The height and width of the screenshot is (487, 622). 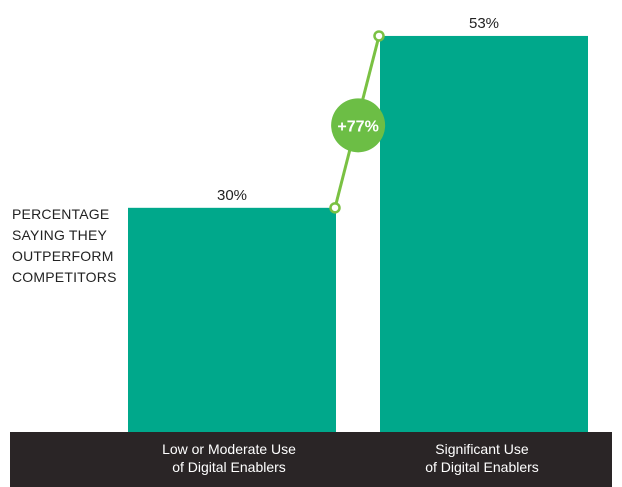 I want to click on y-axis-label-line: SAYING THEY, so click(x=60, y=235).